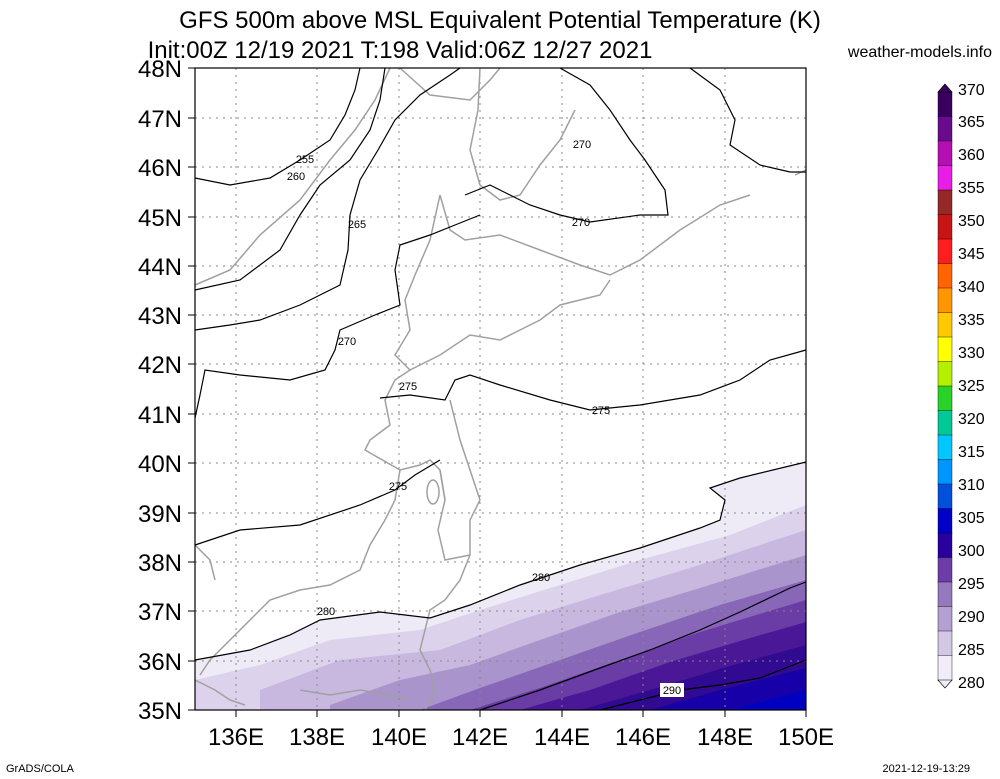  What do you see at coordinates (160, 612) in the screenshot?
I see `lat-label: 37N` at bounding box center [160, 612].